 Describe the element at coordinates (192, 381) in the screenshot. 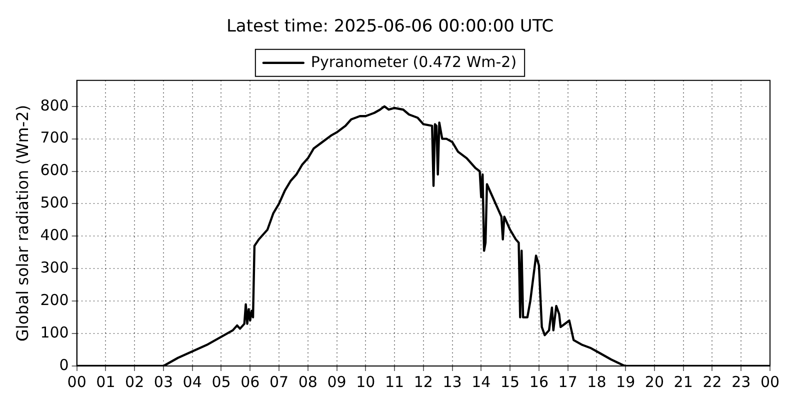

I see `x-tick-label: 04` at that location.